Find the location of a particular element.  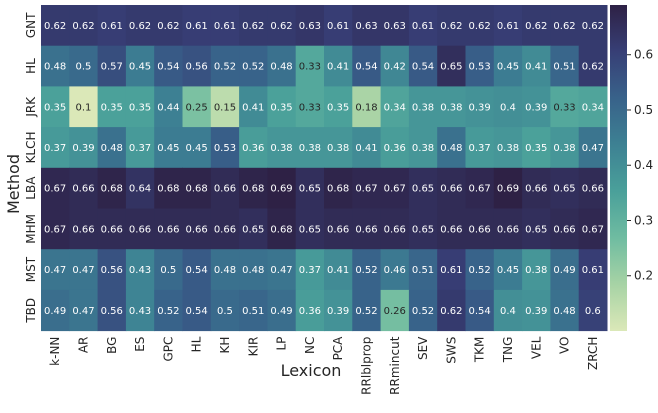

cell-value-label: 0.26 is located at coordinates (395, 311).